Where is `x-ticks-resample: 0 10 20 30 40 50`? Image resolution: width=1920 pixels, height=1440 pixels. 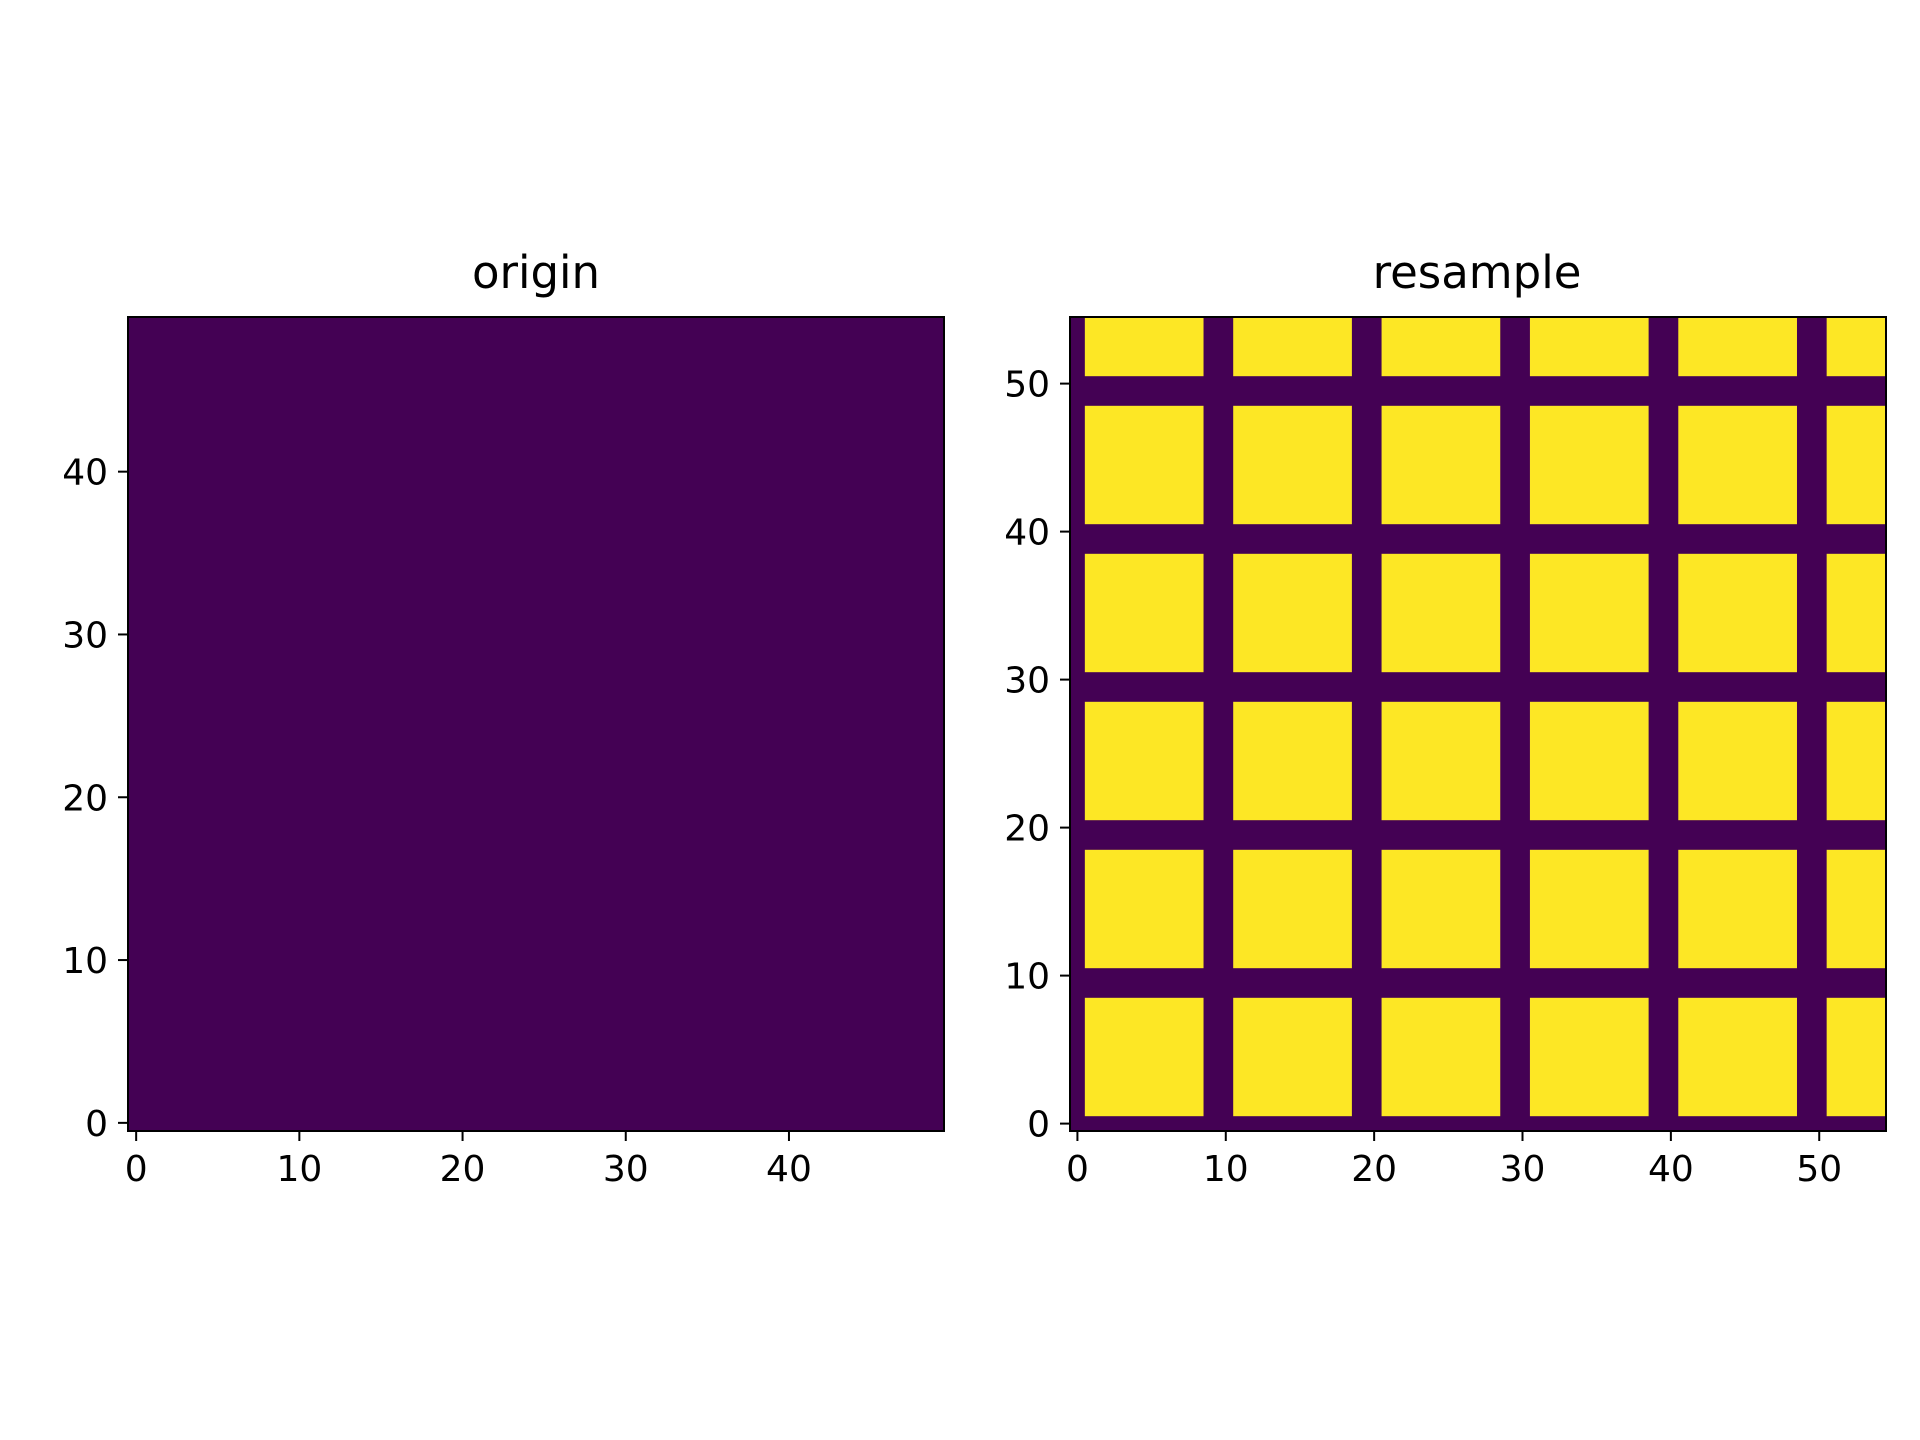 x-ticks-resample: 0 10 20 30 40 50 is located at coordinates (1454, 1160).